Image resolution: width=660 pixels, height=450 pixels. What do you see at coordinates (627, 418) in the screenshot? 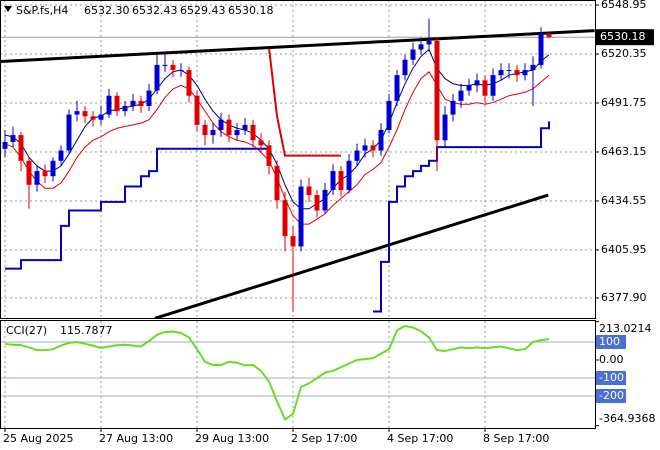
I see `cci-tick-label: -364.9368` at bounding box center [627, 418].